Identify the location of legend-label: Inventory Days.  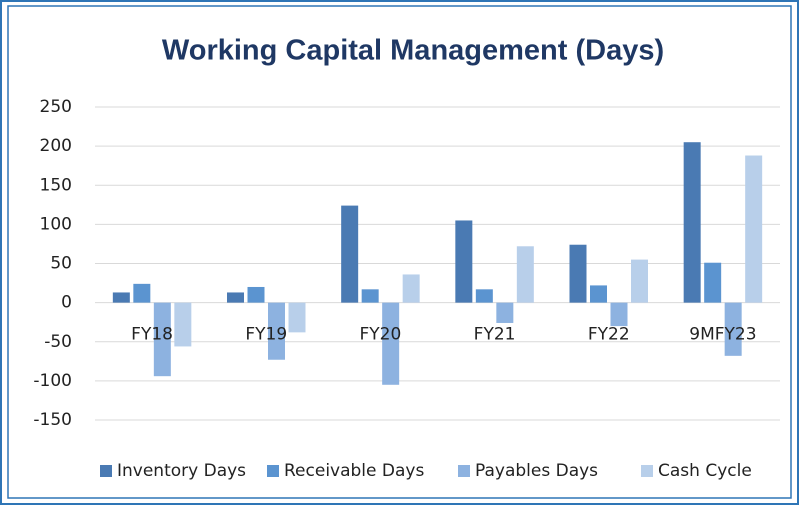
(181, 471).